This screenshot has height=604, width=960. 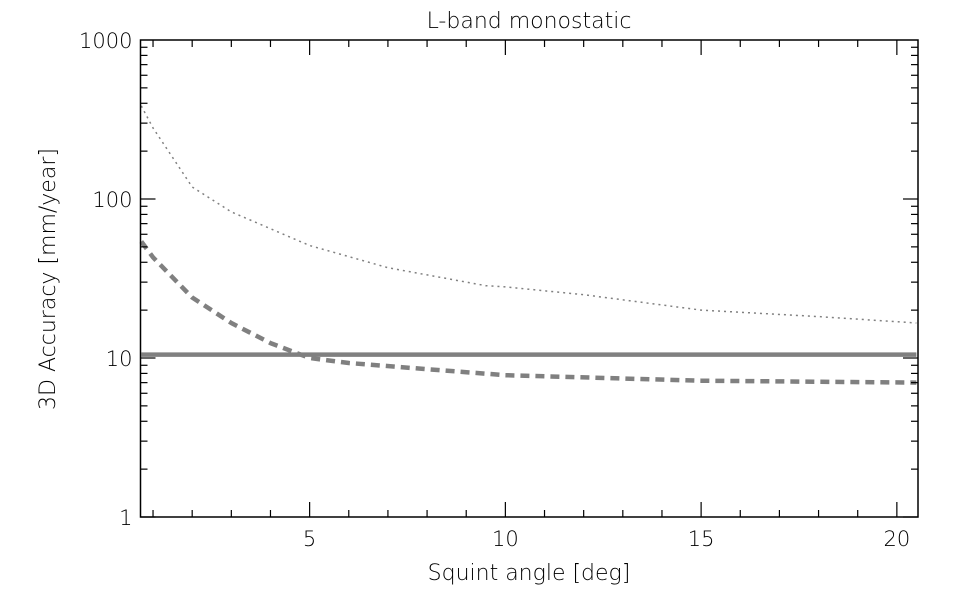 I want to click on y-tick-label: 1, so click(x=125, y=518).